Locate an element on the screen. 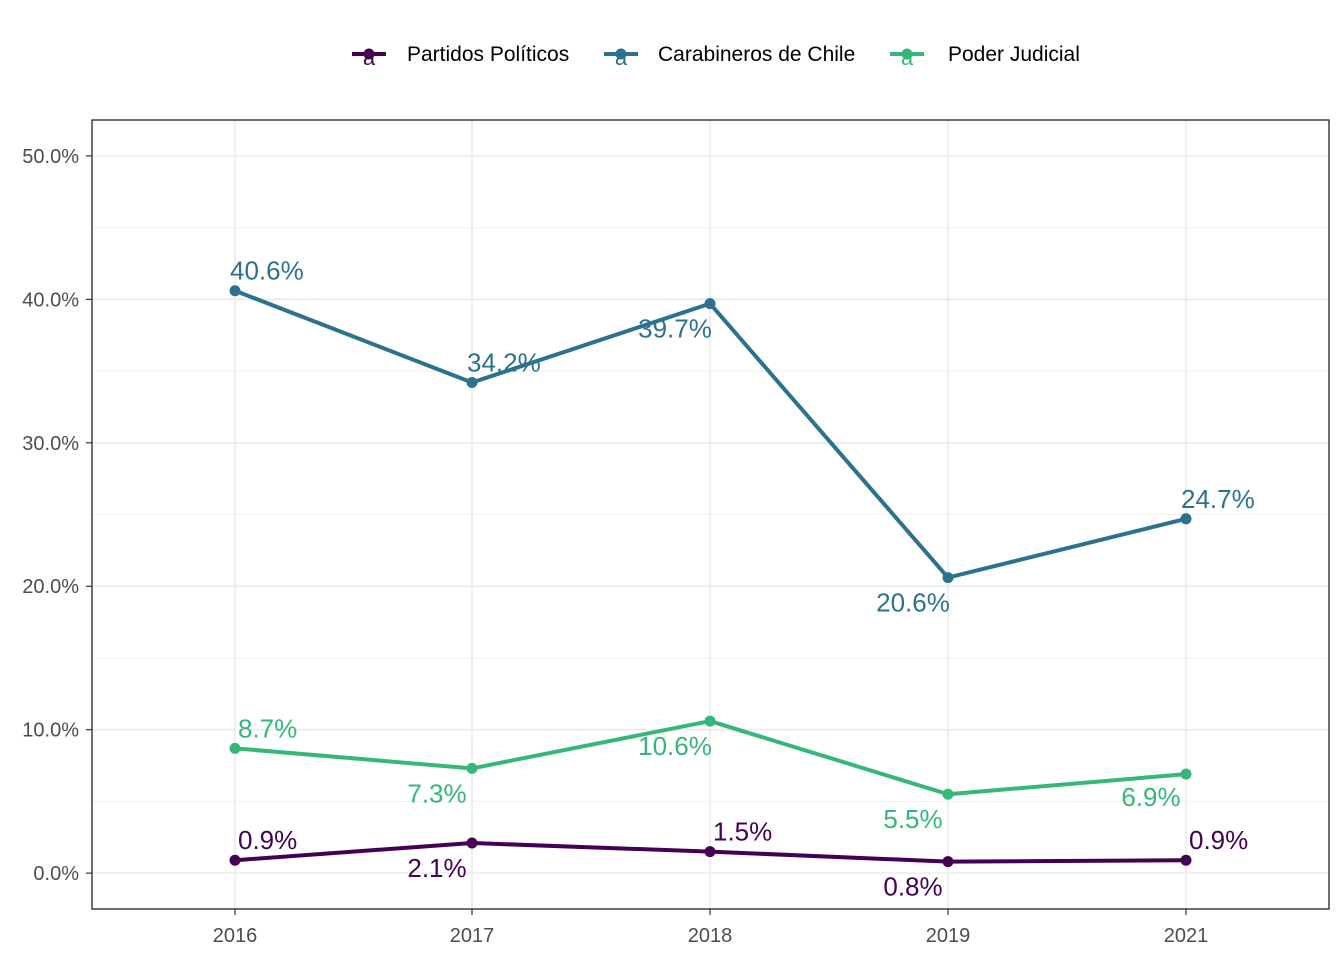  legend-item: a Poder Judicial is located at coordinates (985, 56).